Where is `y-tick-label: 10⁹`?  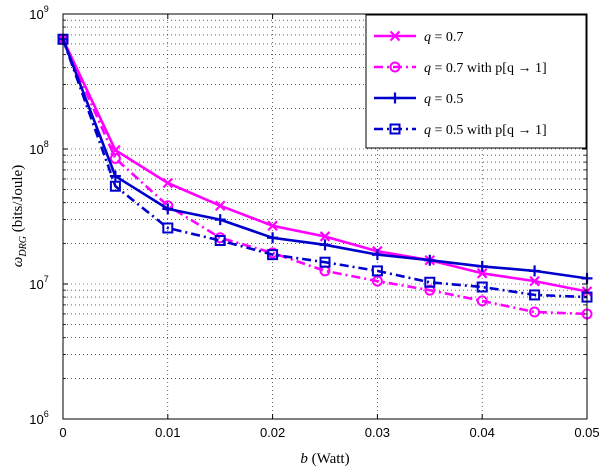
y-tick-label: 10⁹ is located at coordinates (38, 13).